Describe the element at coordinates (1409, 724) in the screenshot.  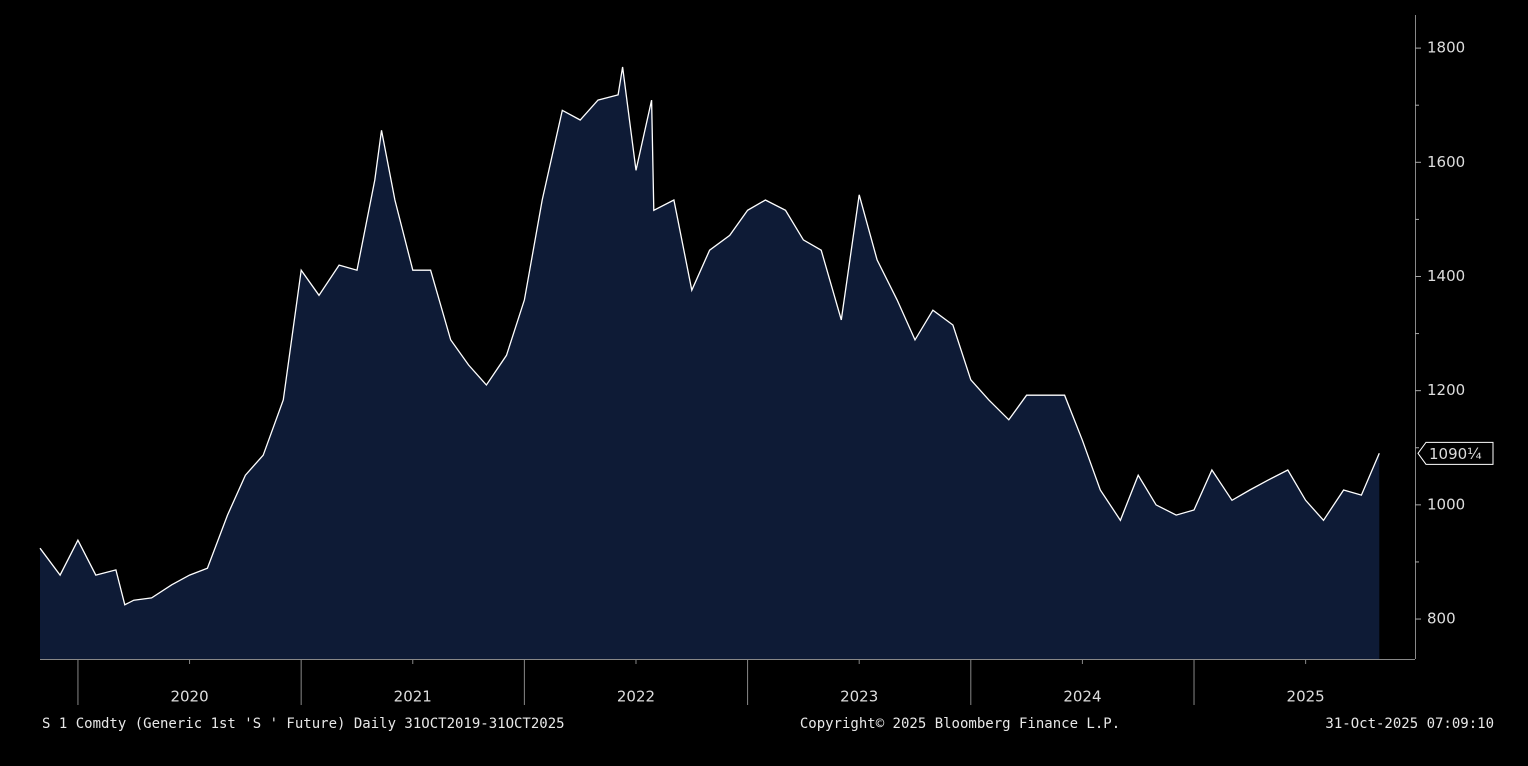
I see `timestamp: 31-Oct-2025 07:09:10` at that location.